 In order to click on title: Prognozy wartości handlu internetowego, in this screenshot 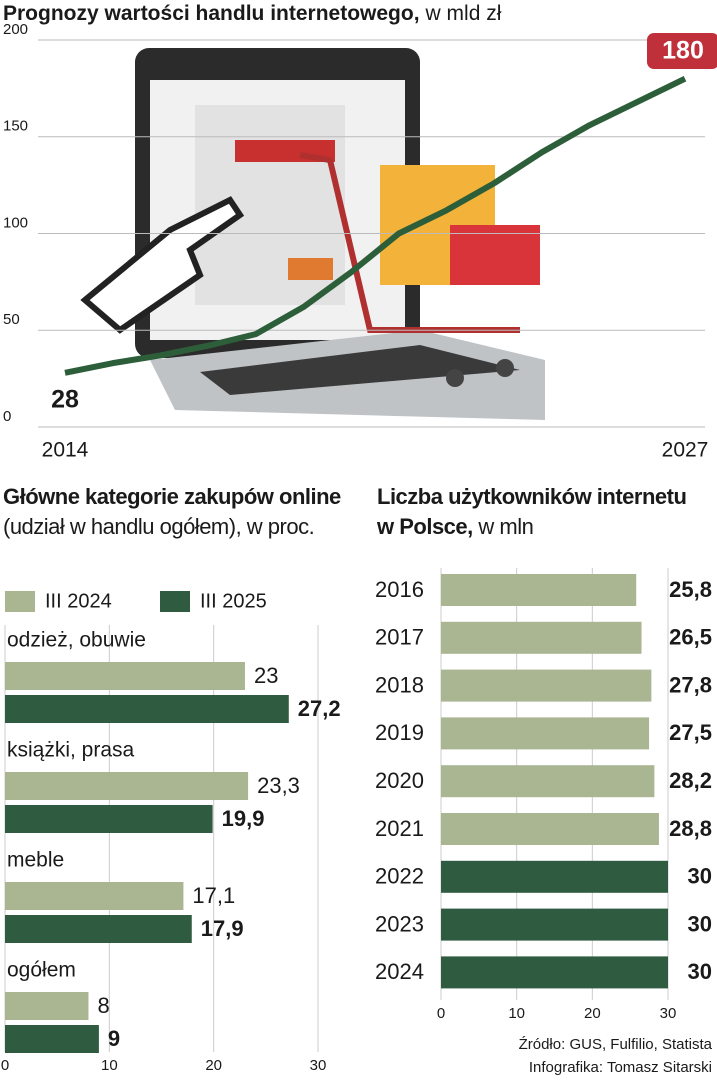, I will do `click(211, 13)`.